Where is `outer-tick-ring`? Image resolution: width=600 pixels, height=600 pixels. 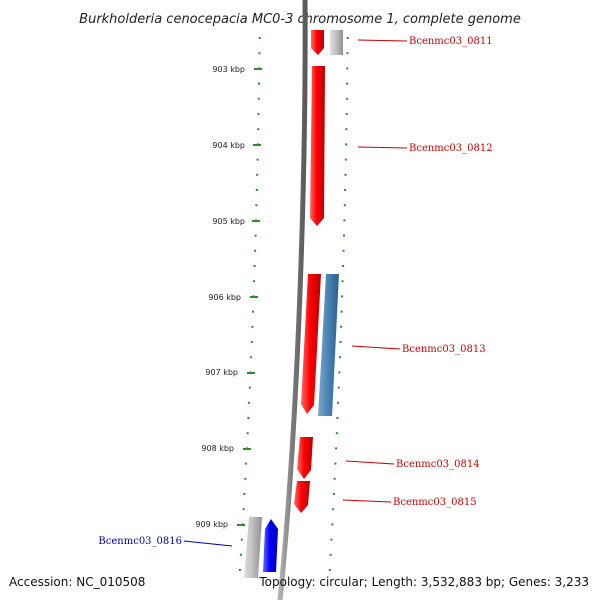
outer-tick-ring is located at coordinates (338, 304).